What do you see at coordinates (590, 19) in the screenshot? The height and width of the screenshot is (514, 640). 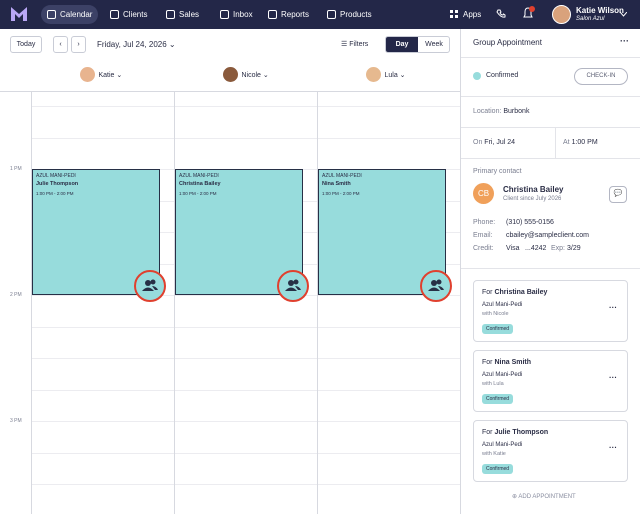 I see `business-name: Salon Azul` at bounding box center [590, 19].